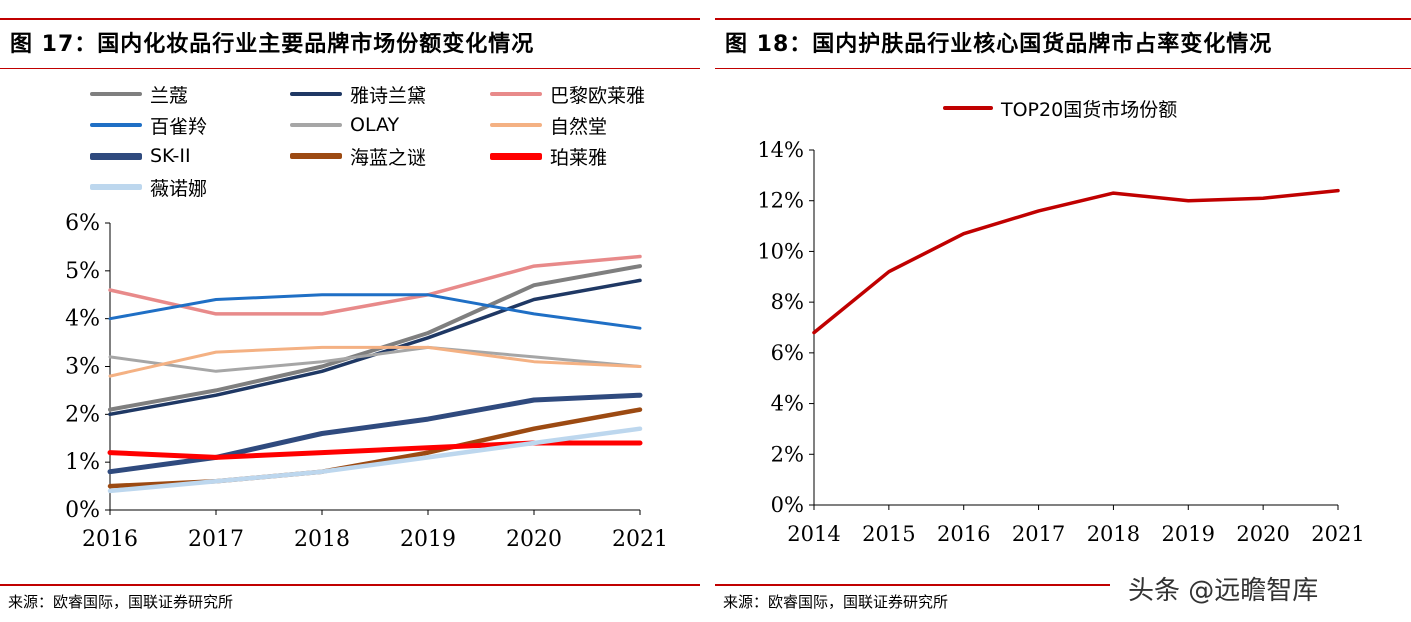  Describe the element at coordinates (375, 125) in the screenshot. I see `legend-label: OLAY` at that location.